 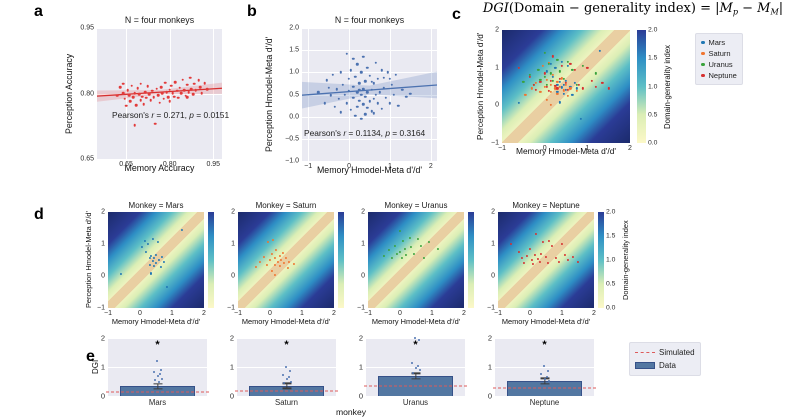 I want to click on bar-plot-saturn: 0 1 2 * Saturn, so click(x=284, y=370).